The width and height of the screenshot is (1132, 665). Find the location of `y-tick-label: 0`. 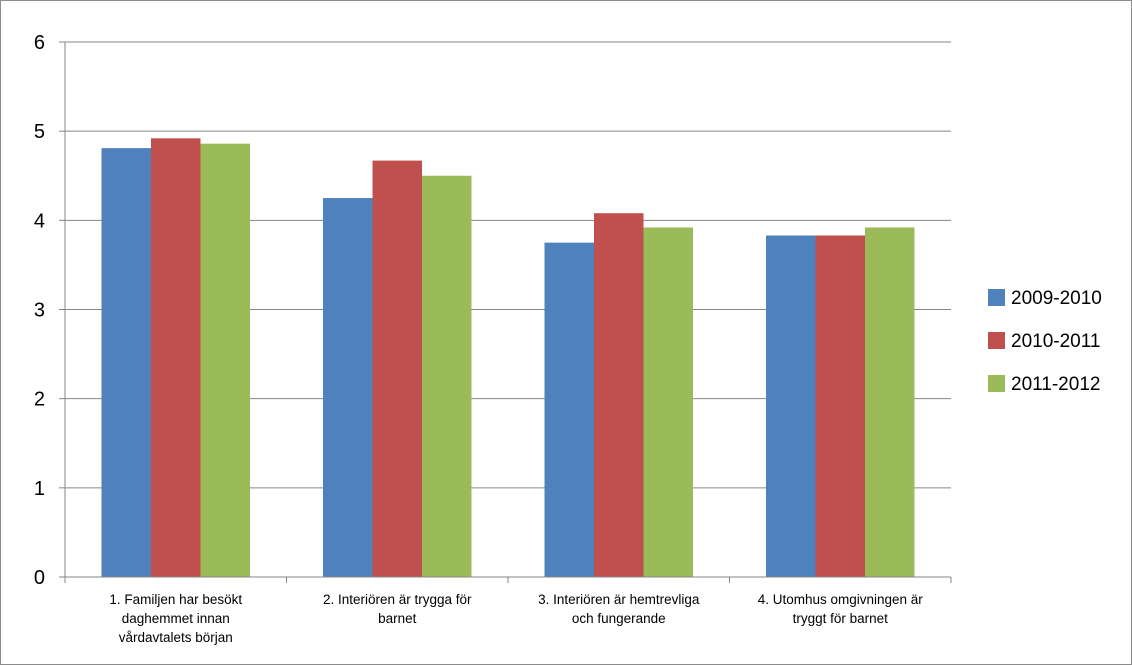

y-tick-label: 0 is located at coordinates (39, 578).